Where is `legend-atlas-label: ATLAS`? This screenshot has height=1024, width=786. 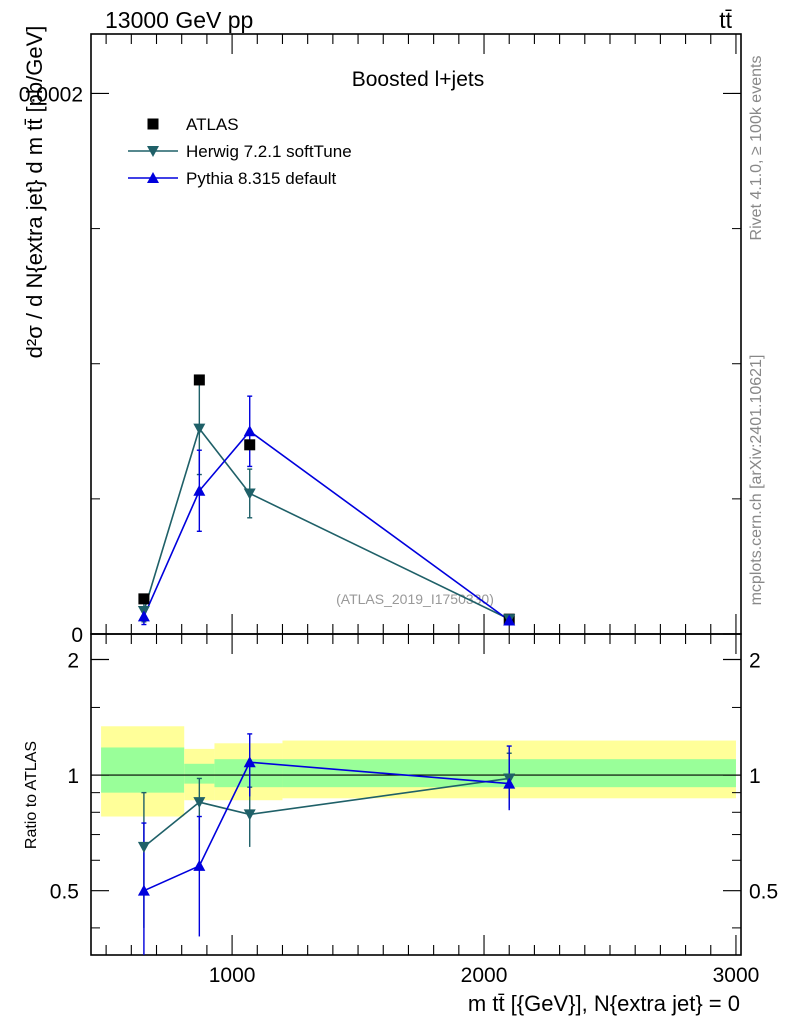
legend-atlas-label: ATLAS is located at coordinates (212, 124).